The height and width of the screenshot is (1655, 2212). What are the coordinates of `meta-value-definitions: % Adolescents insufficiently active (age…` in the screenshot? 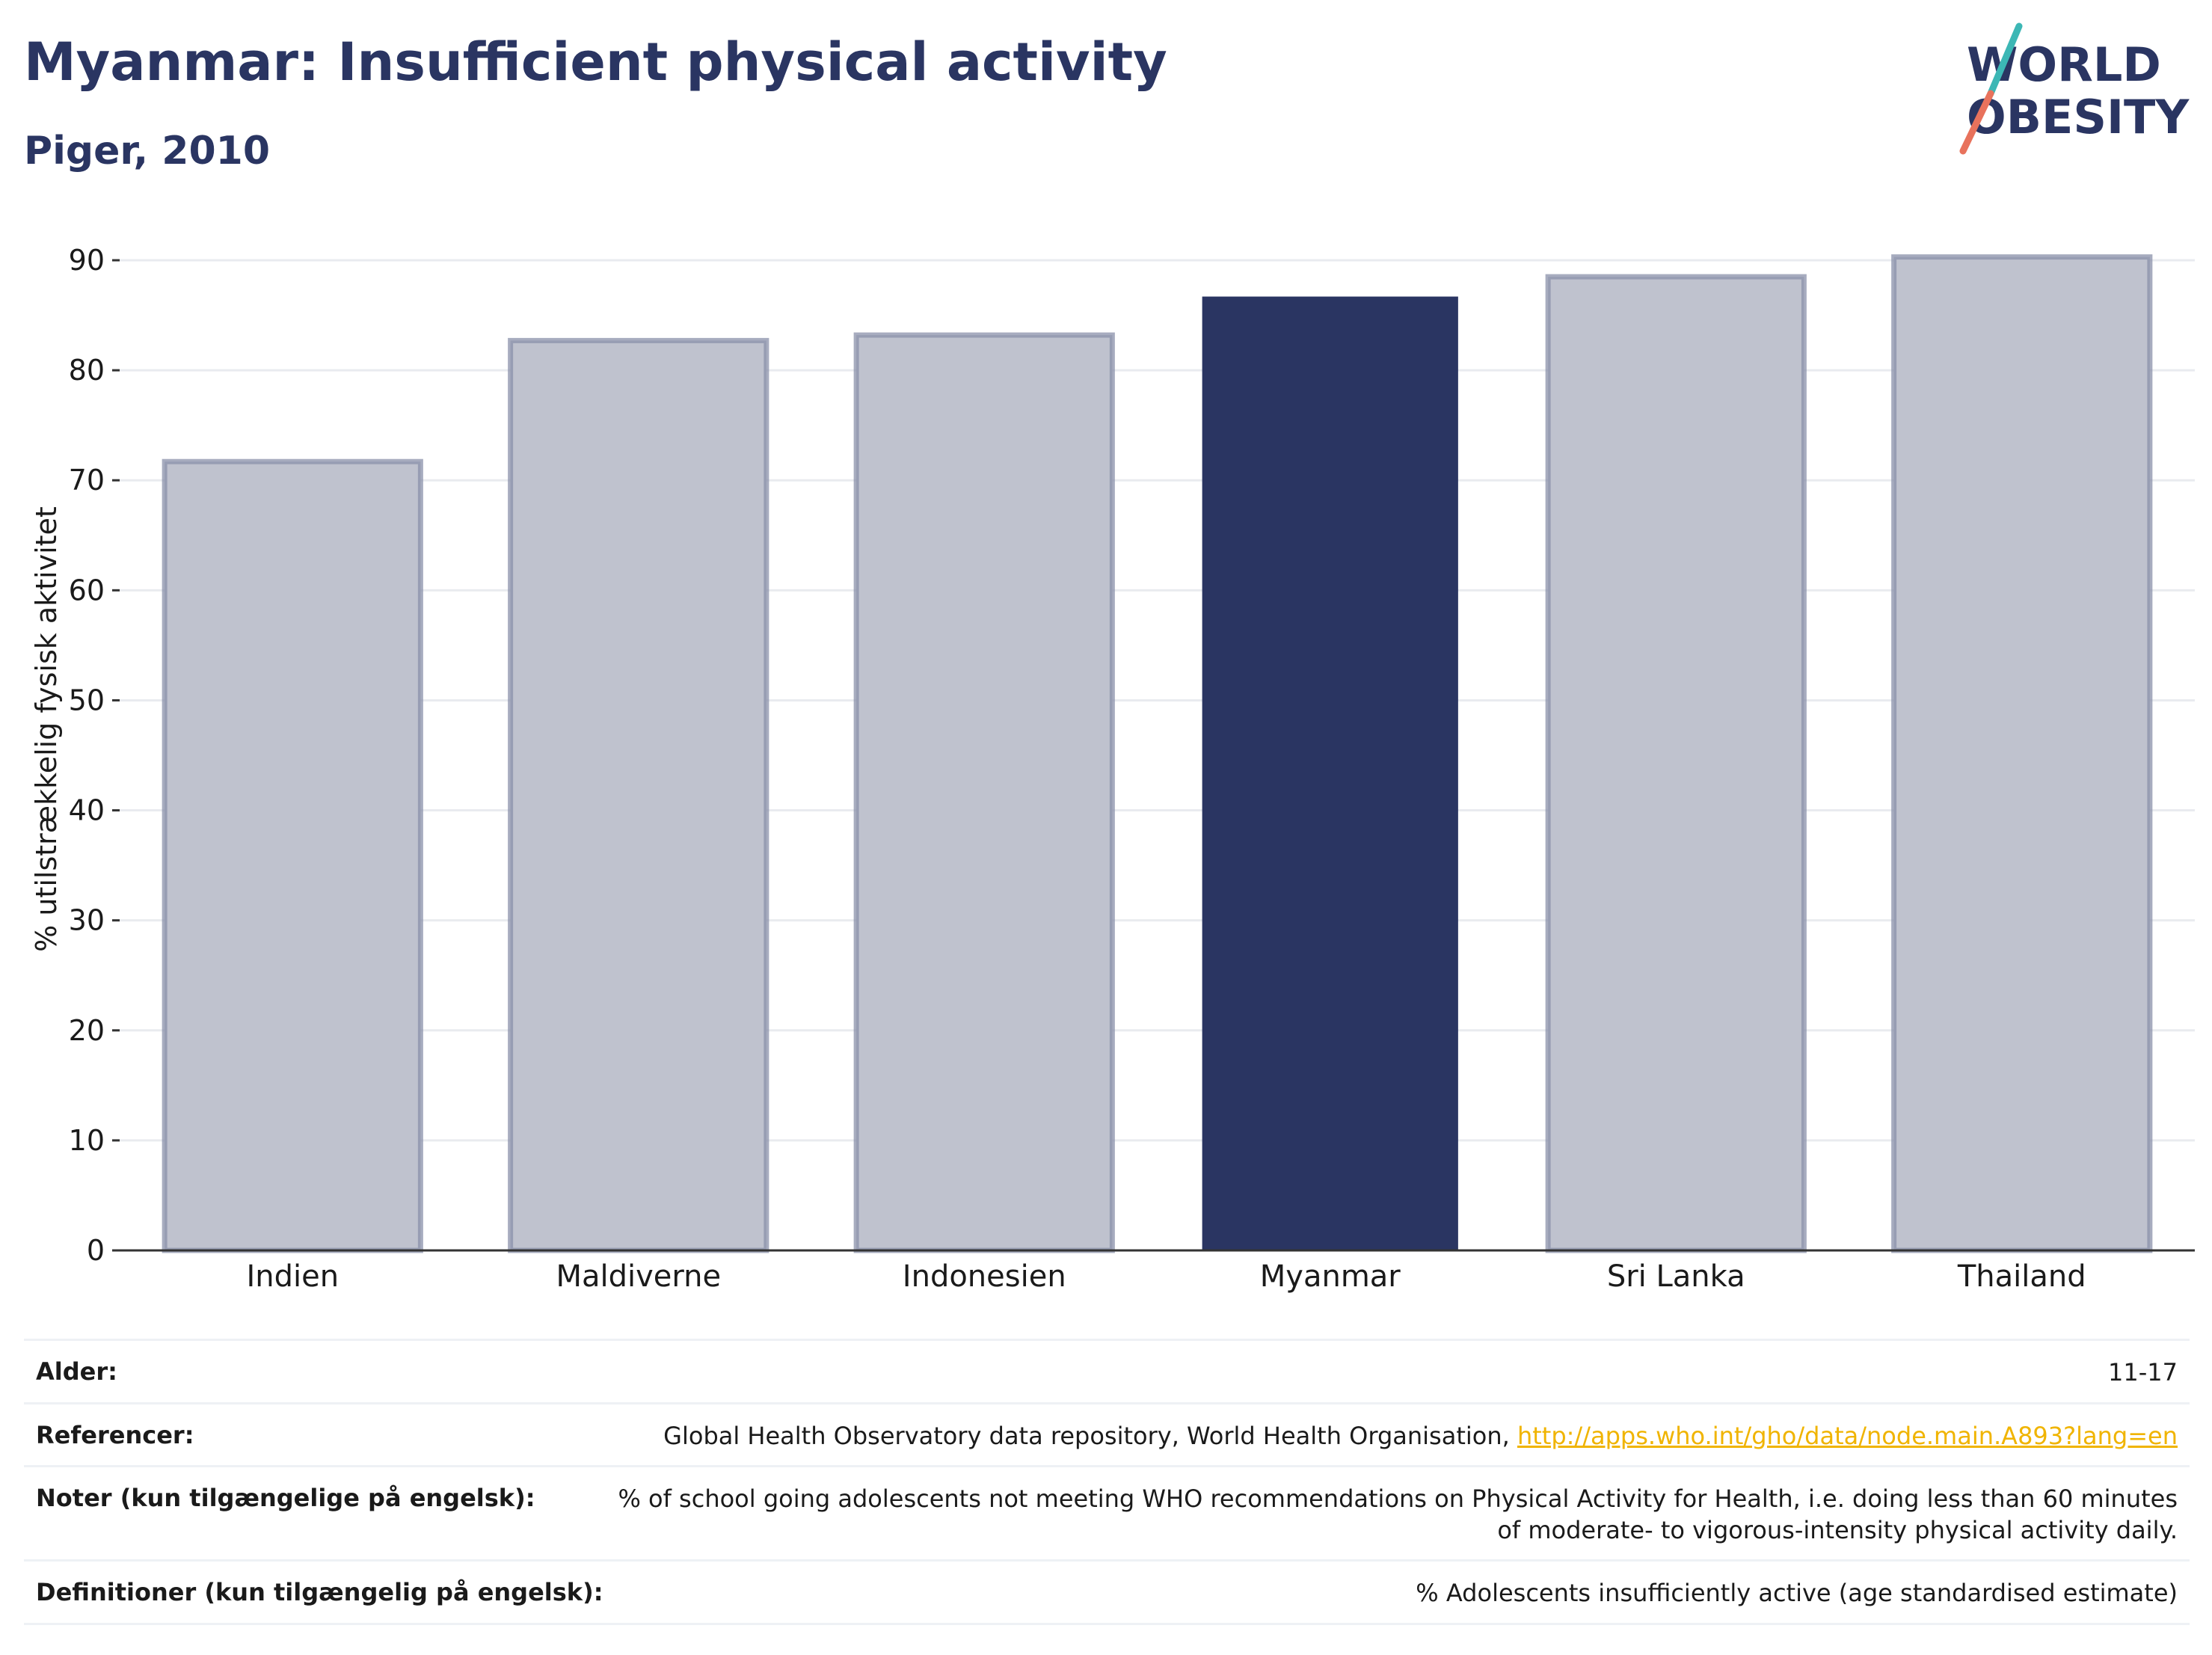 It's located at (1797, 1593).